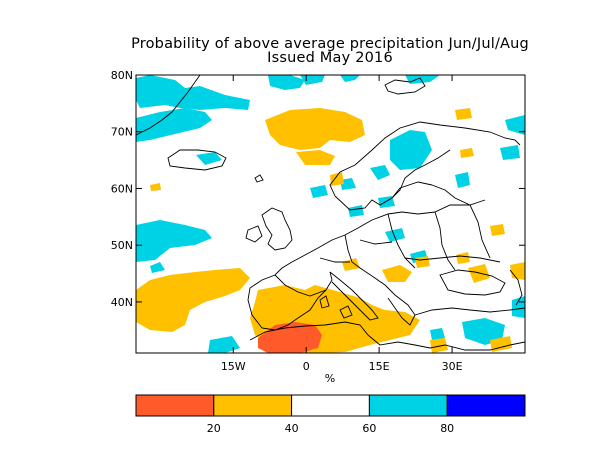 Image resolution: width=600 pixels, height=450 pixels. Describe the element at coordinates (122, 75) in the screenshot. I see `lat-tick-label: 80N` at that location.